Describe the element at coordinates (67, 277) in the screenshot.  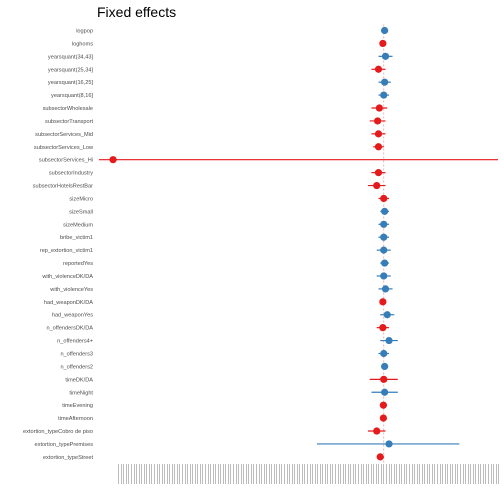
I see `term-label: with_violenceDK/DA` at that location.